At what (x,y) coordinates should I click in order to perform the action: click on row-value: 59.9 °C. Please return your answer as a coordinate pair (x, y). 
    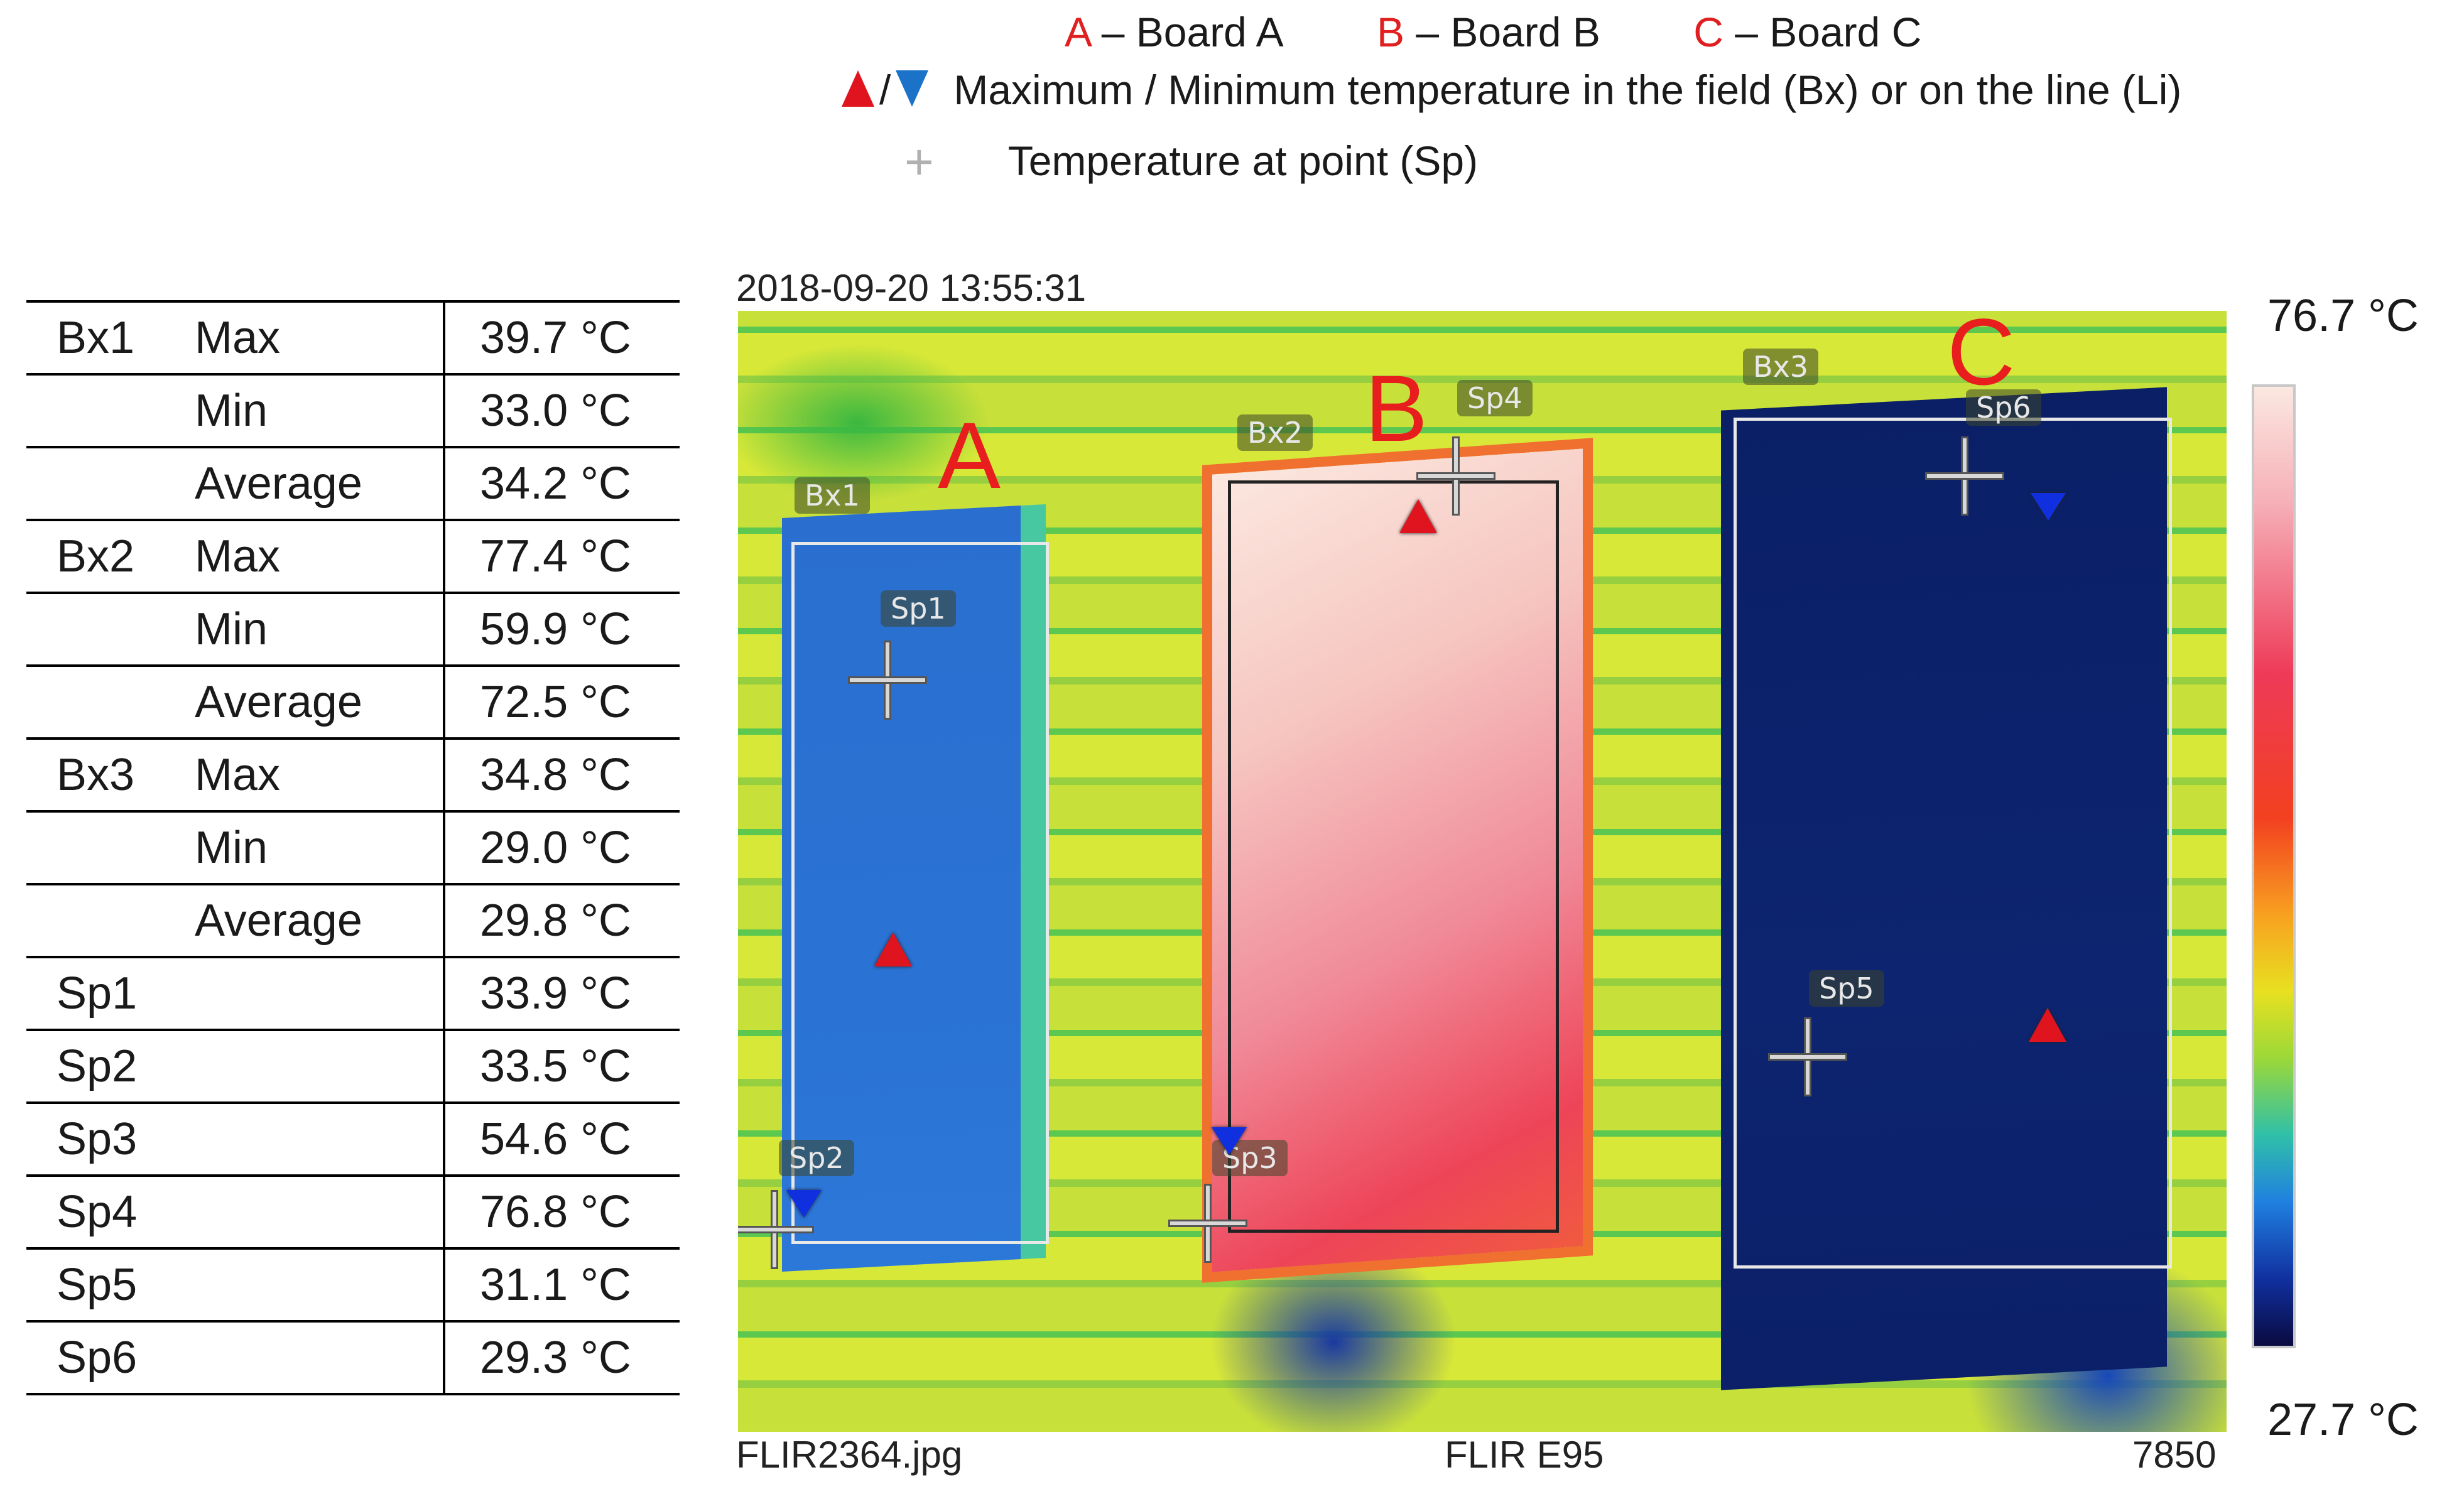
    Looking at the image, I should click on (561, 629).